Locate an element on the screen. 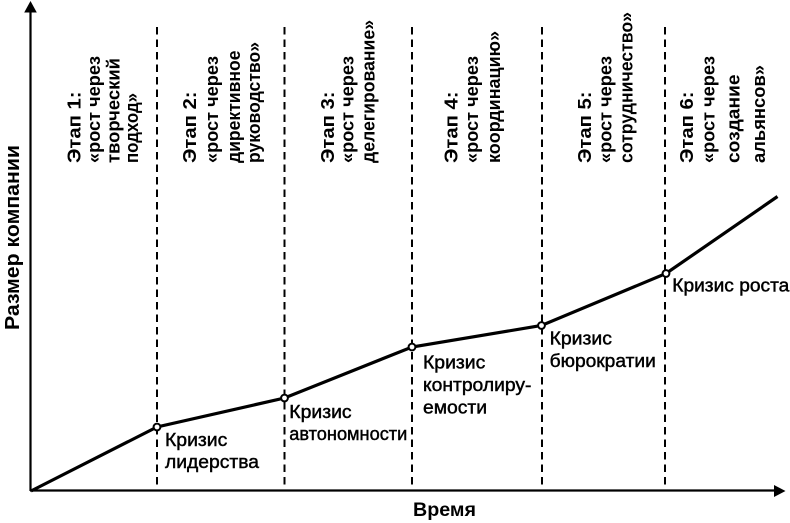  svg-text: автономности is located at coordinates (348, 433).